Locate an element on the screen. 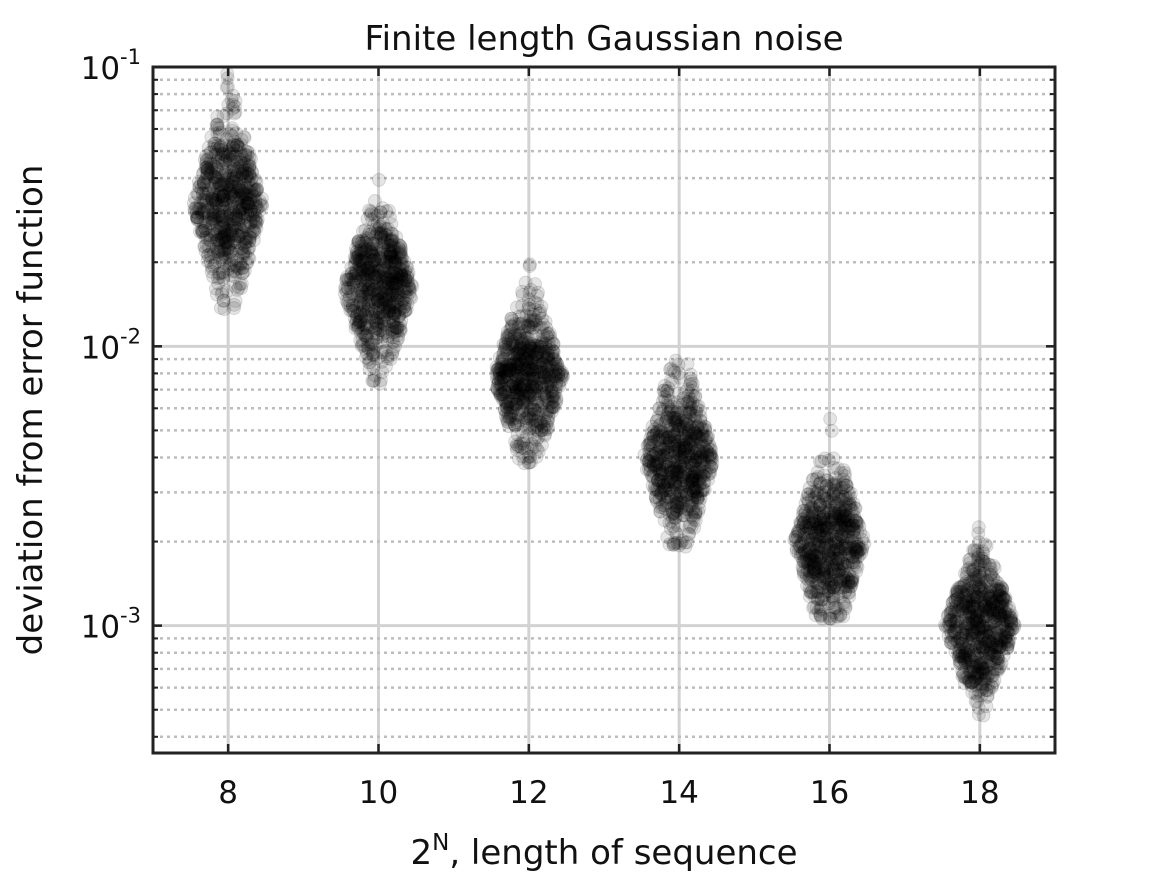 The height and width of the screenshot is (875, 1167). x-axis-label: 2N, length of sequence is located at coordinates (603, 851).